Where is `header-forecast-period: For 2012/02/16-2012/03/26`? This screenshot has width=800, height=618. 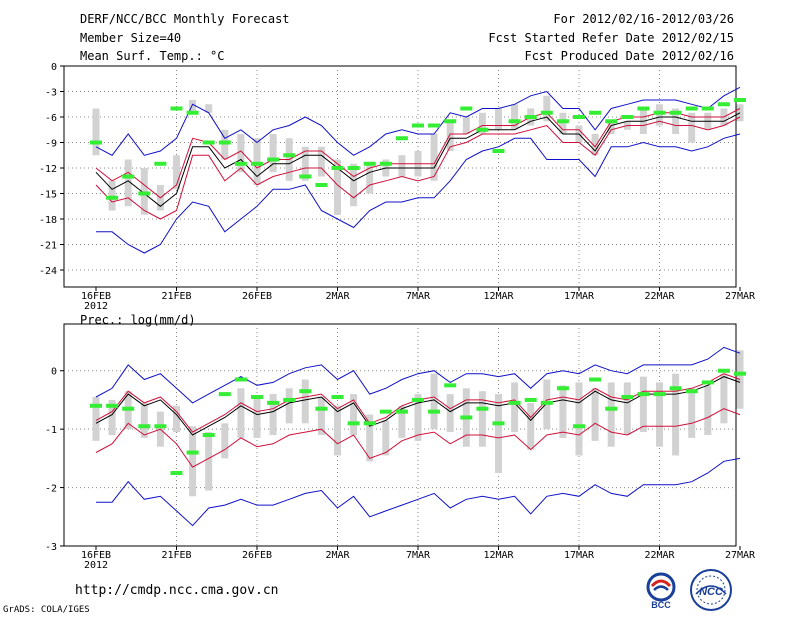
header-forecast-period: For 2012/02/16-2012/03/26 is located at coordinates (643, 19).